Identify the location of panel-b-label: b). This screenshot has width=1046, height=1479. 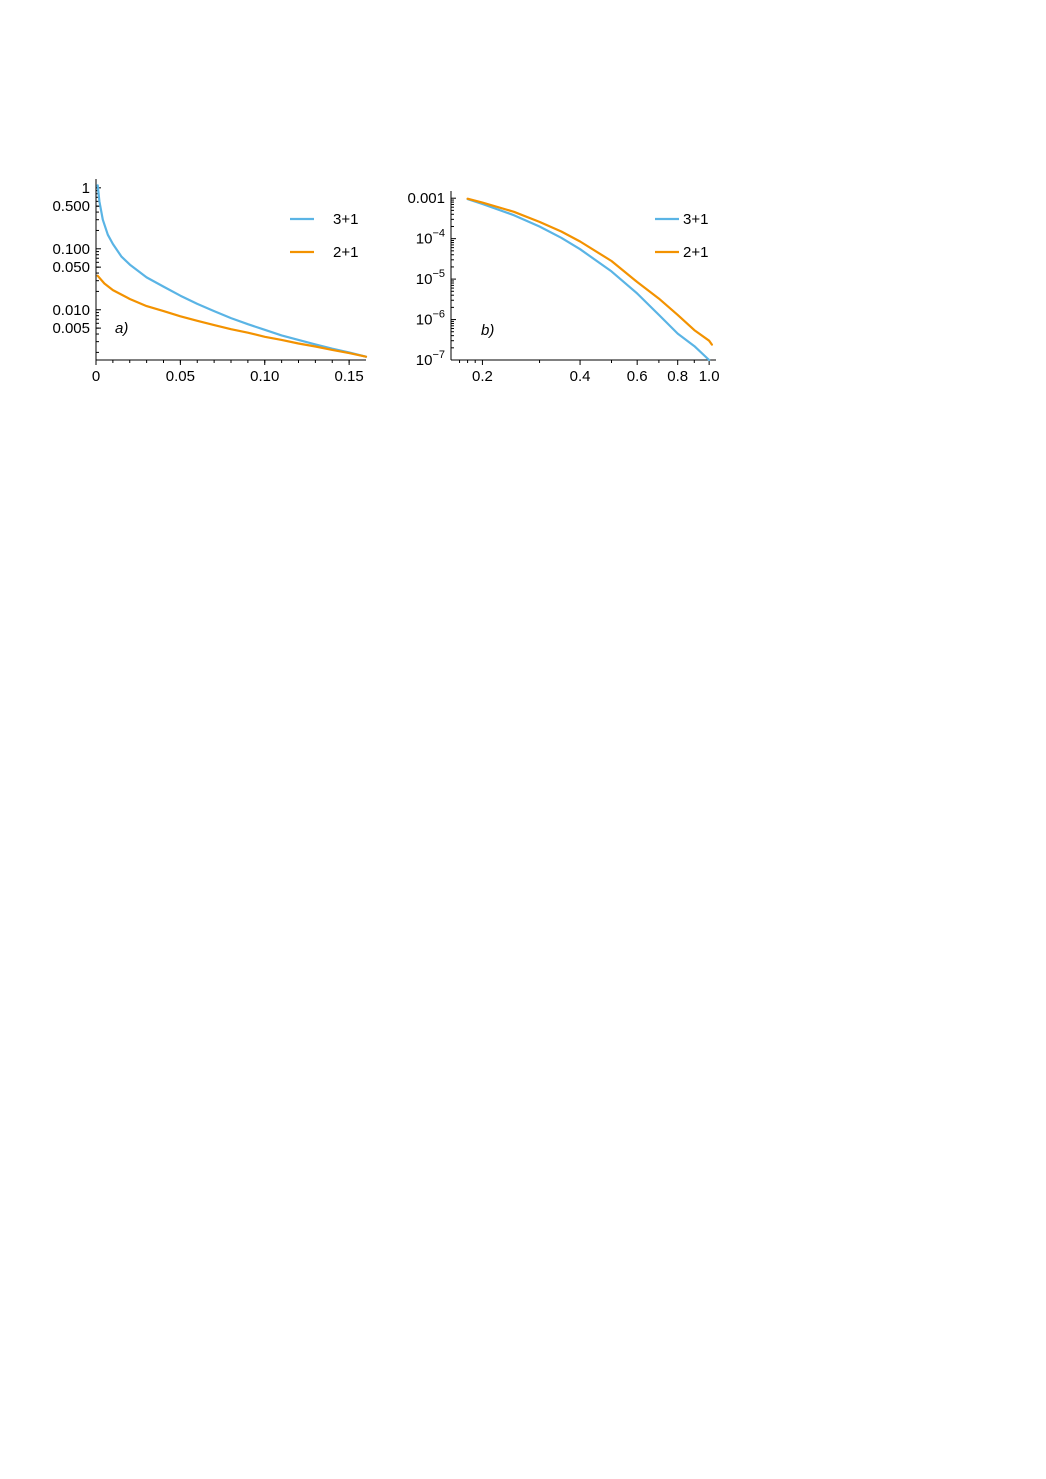
(487, 330).